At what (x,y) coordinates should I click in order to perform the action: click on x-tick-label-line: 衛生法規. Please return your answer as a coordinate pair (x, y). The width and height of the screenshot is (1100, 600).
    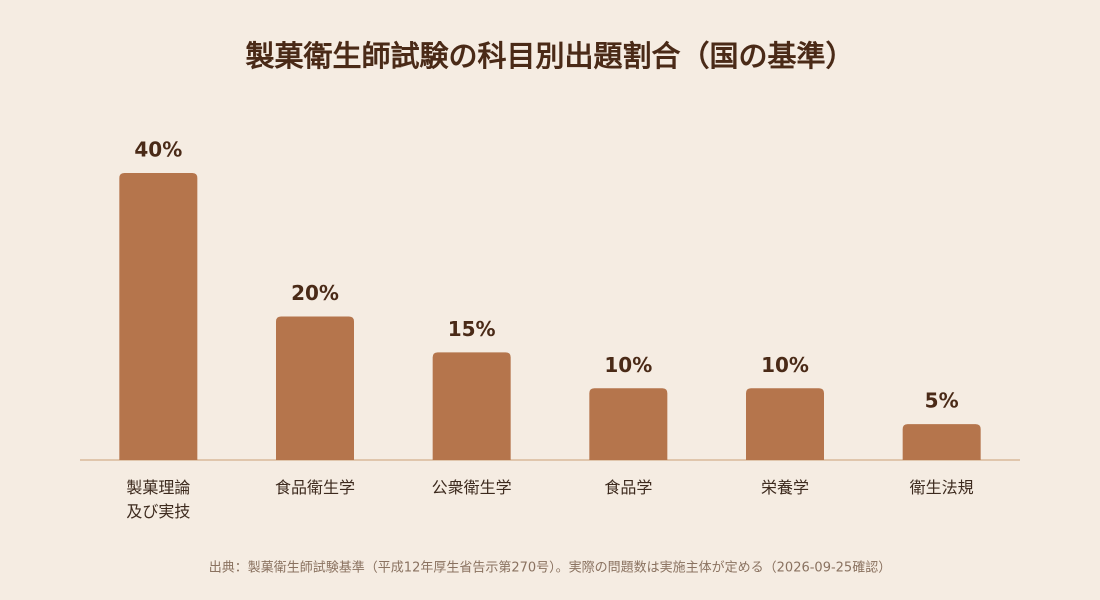
    Looking at the image, I should click on (942, 487).